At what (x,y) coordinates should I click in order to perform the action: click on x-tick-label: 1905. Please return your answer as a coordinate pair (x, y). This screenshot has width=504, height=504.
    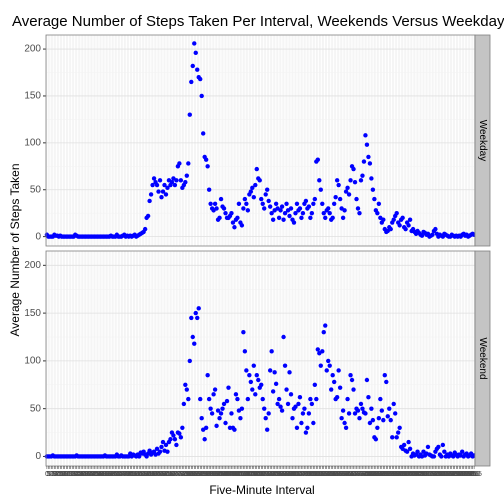
    Looking at the image, I should click on (388, 474).